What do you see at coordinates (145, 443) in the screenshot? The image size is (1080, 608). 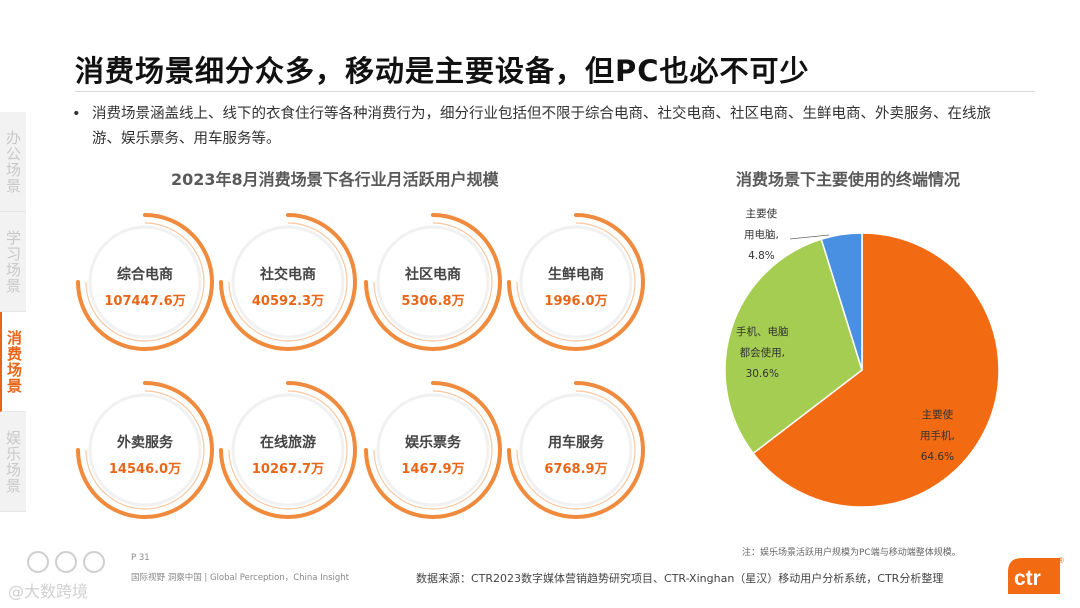 I see `tile-name: 外卖服务` at bounding box center [145, 443].